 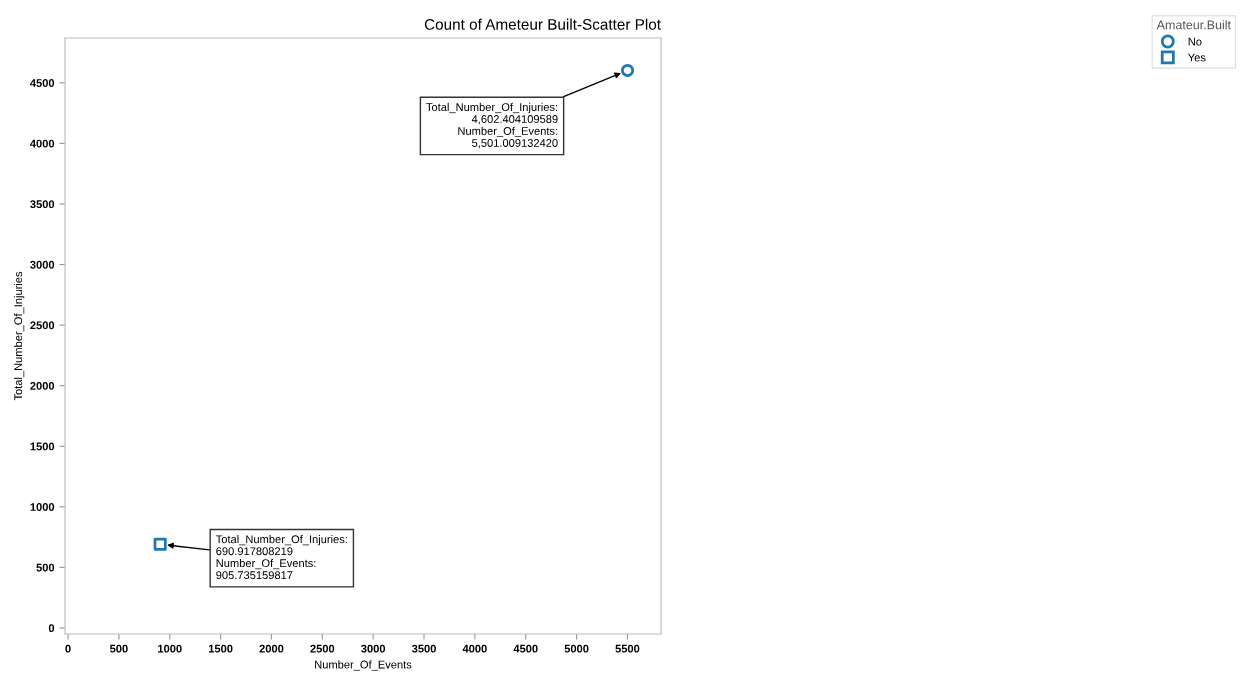 What do you see at coordinates (220, 648) in the screenshot?
I see `x-tick-label: 1500` at bounding box center [220, 648].